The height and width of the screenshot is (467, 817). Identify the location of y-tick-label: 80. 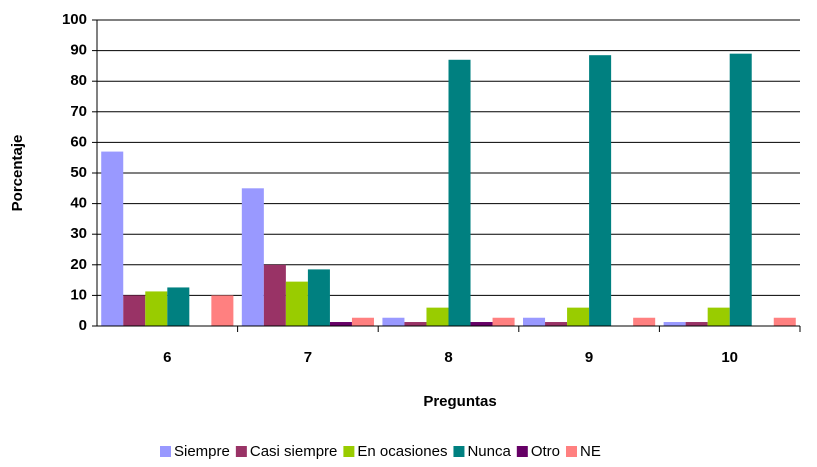
(78, 80).